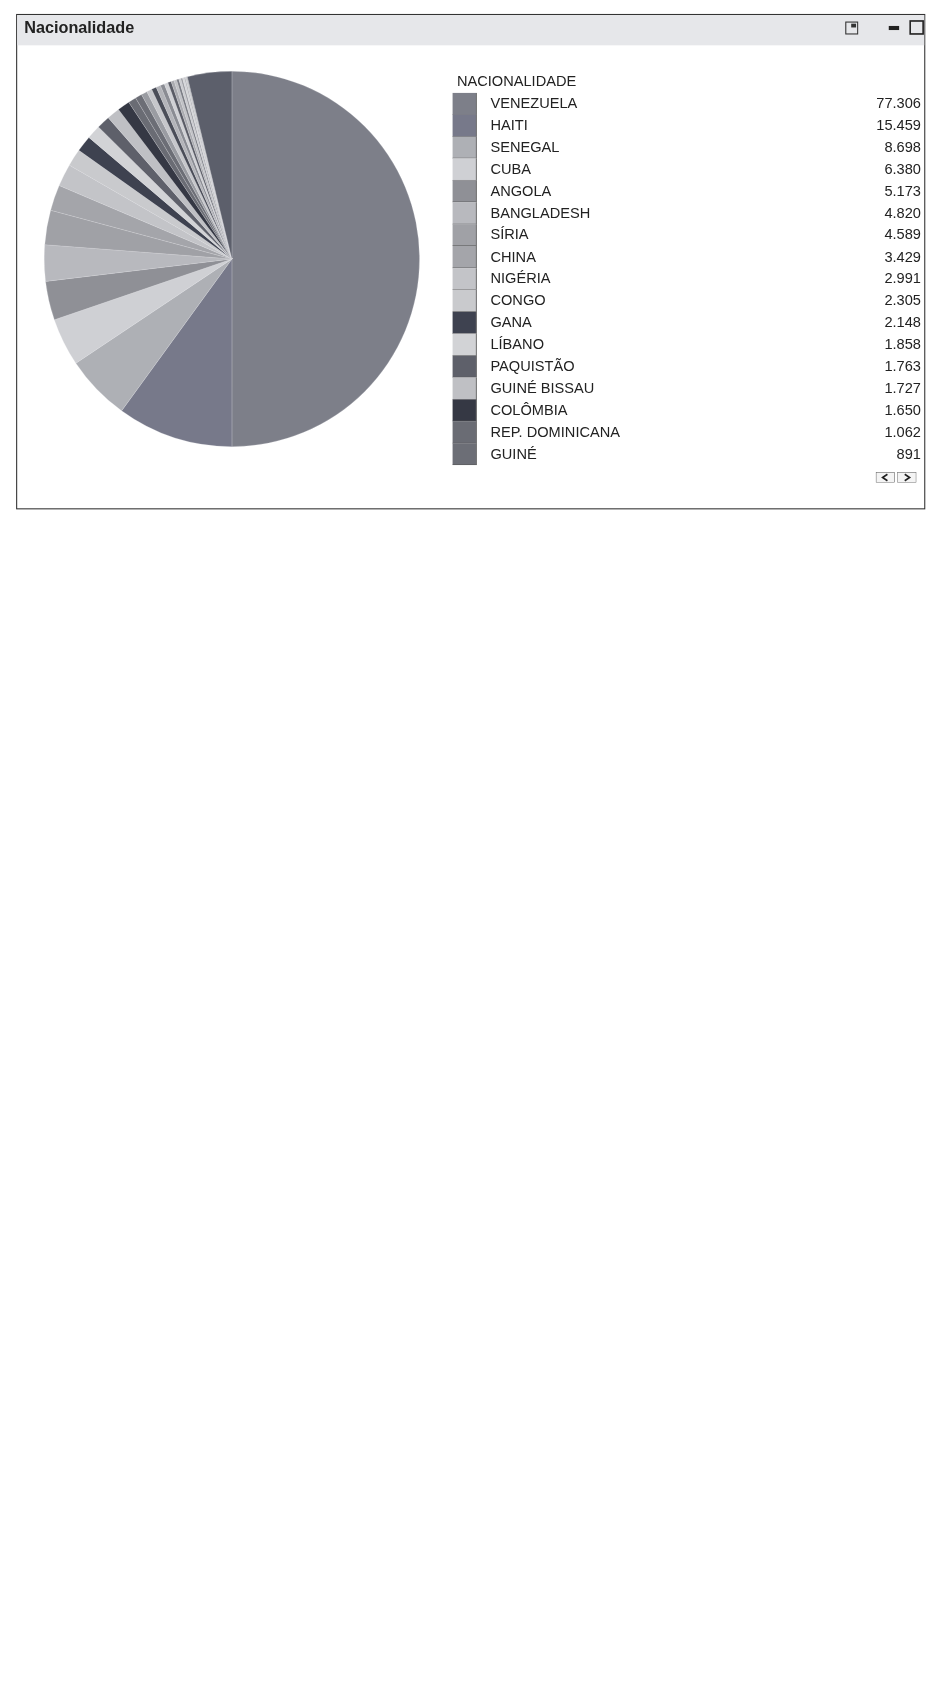 This screenshot has width=936, height=1701. What do you see at coordinates (509, 125) in the screenshot?
I see `legend-label: HAITI` at bounding box center [509, 125].